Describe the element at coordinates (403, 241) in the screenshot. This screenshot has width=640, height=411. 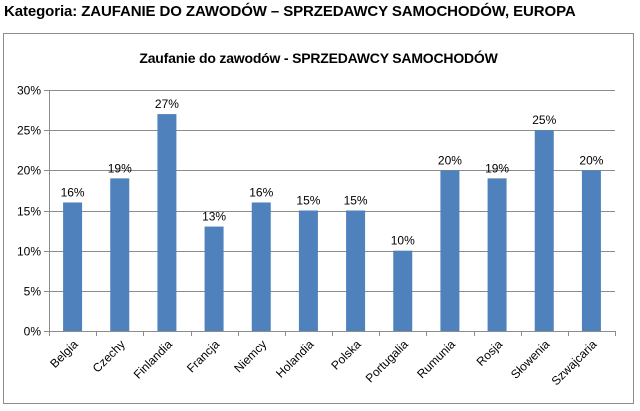
I see `data-label: 10%` at that location.